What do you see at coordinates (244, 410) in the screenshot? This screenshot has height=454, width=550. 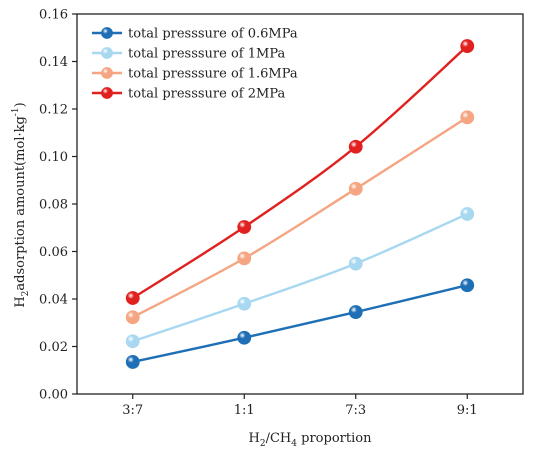 I see `x-tick-label: 1:1` at bounding box center [244, 410].